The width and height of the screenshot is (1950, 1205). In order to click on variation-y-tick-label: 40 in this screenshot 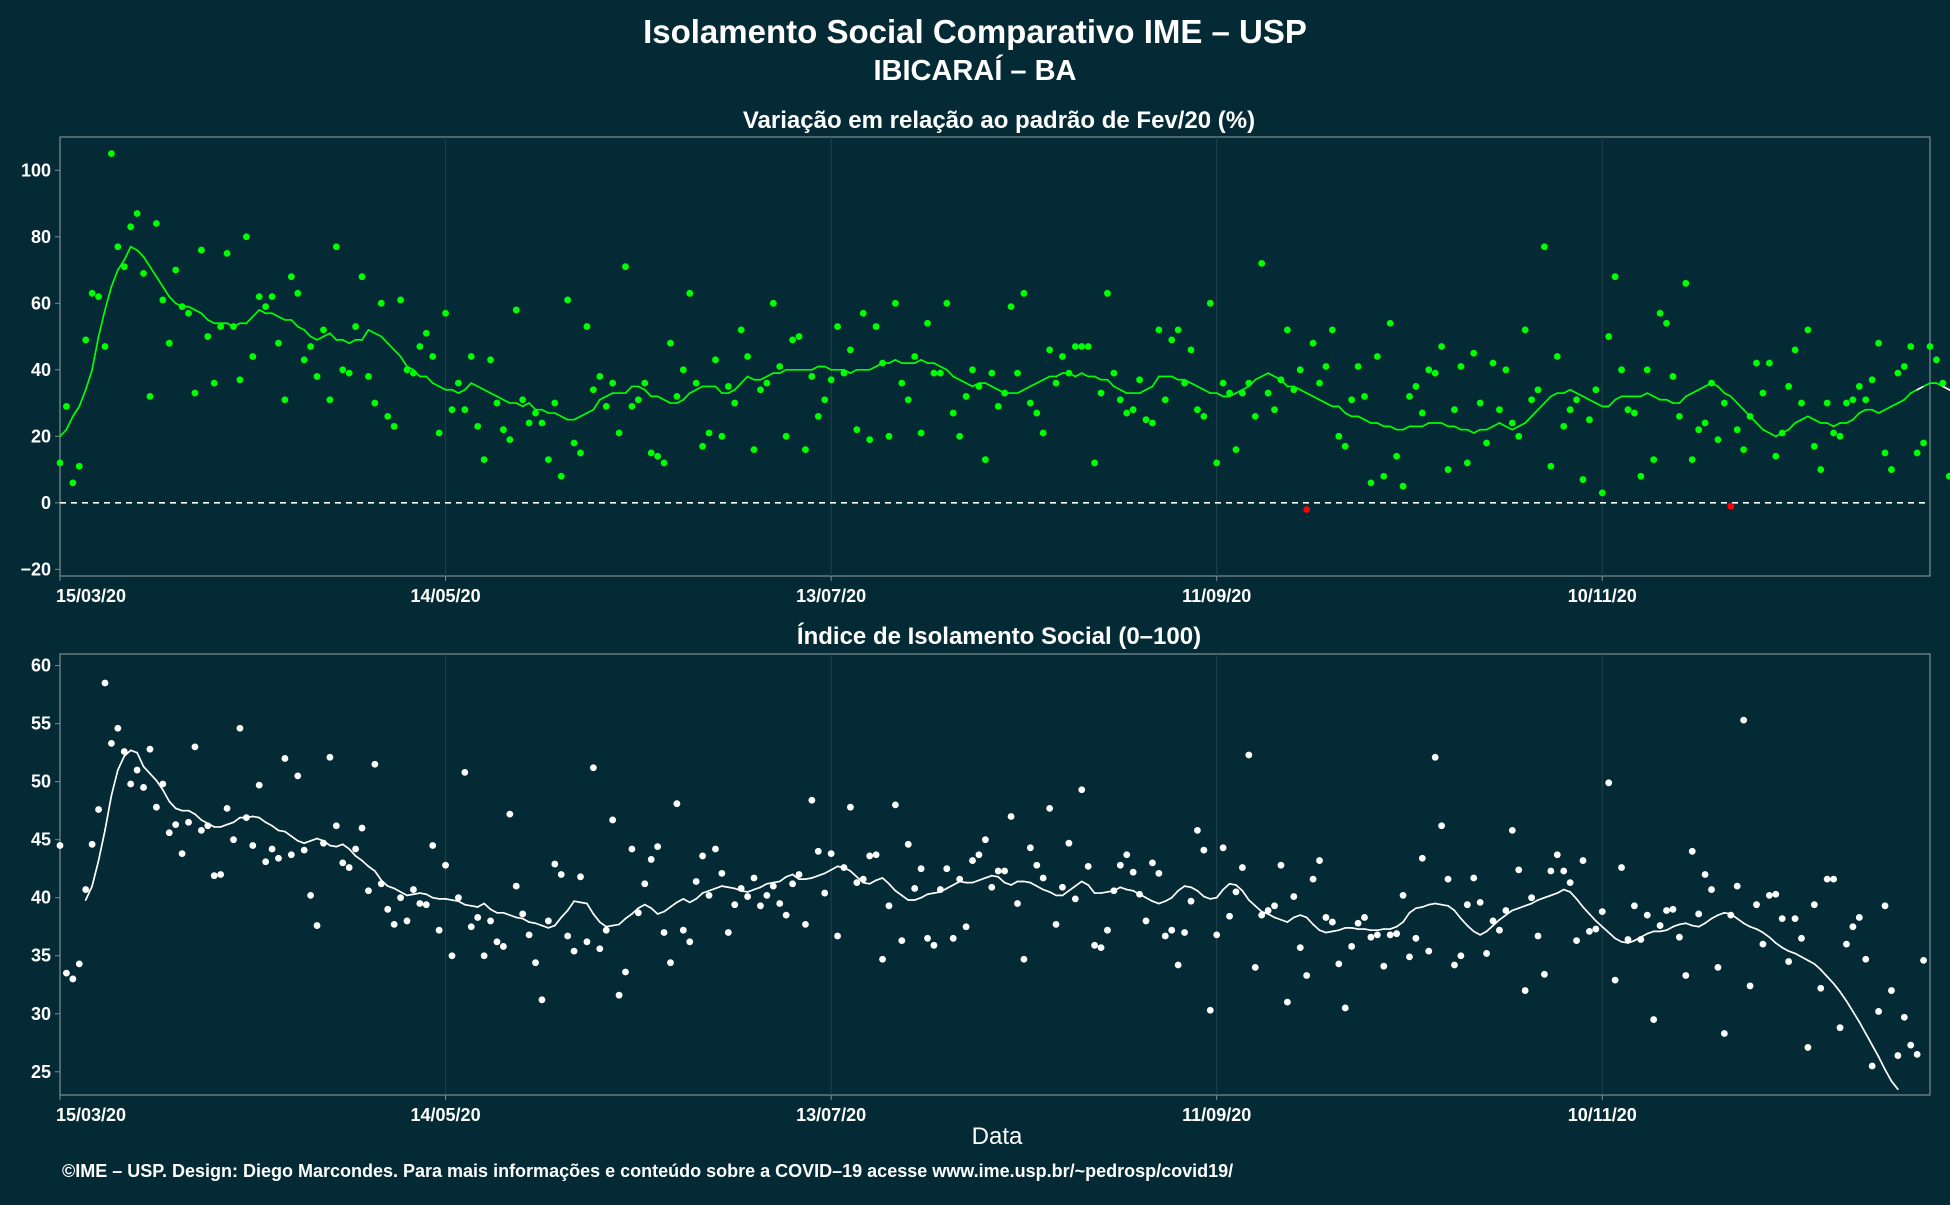, I will do `click(41, 370)`.